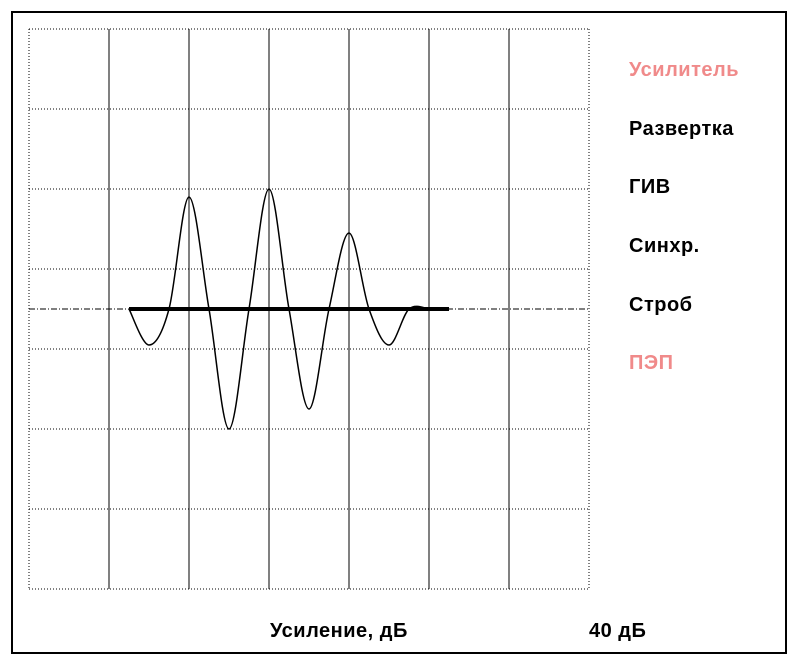 This screenshot has width=797, height=663. What do you see at coordinates (650, 187) in the screenshot?
I see `menu-item-giv: ГИВ` at bounding box center [650, 187].